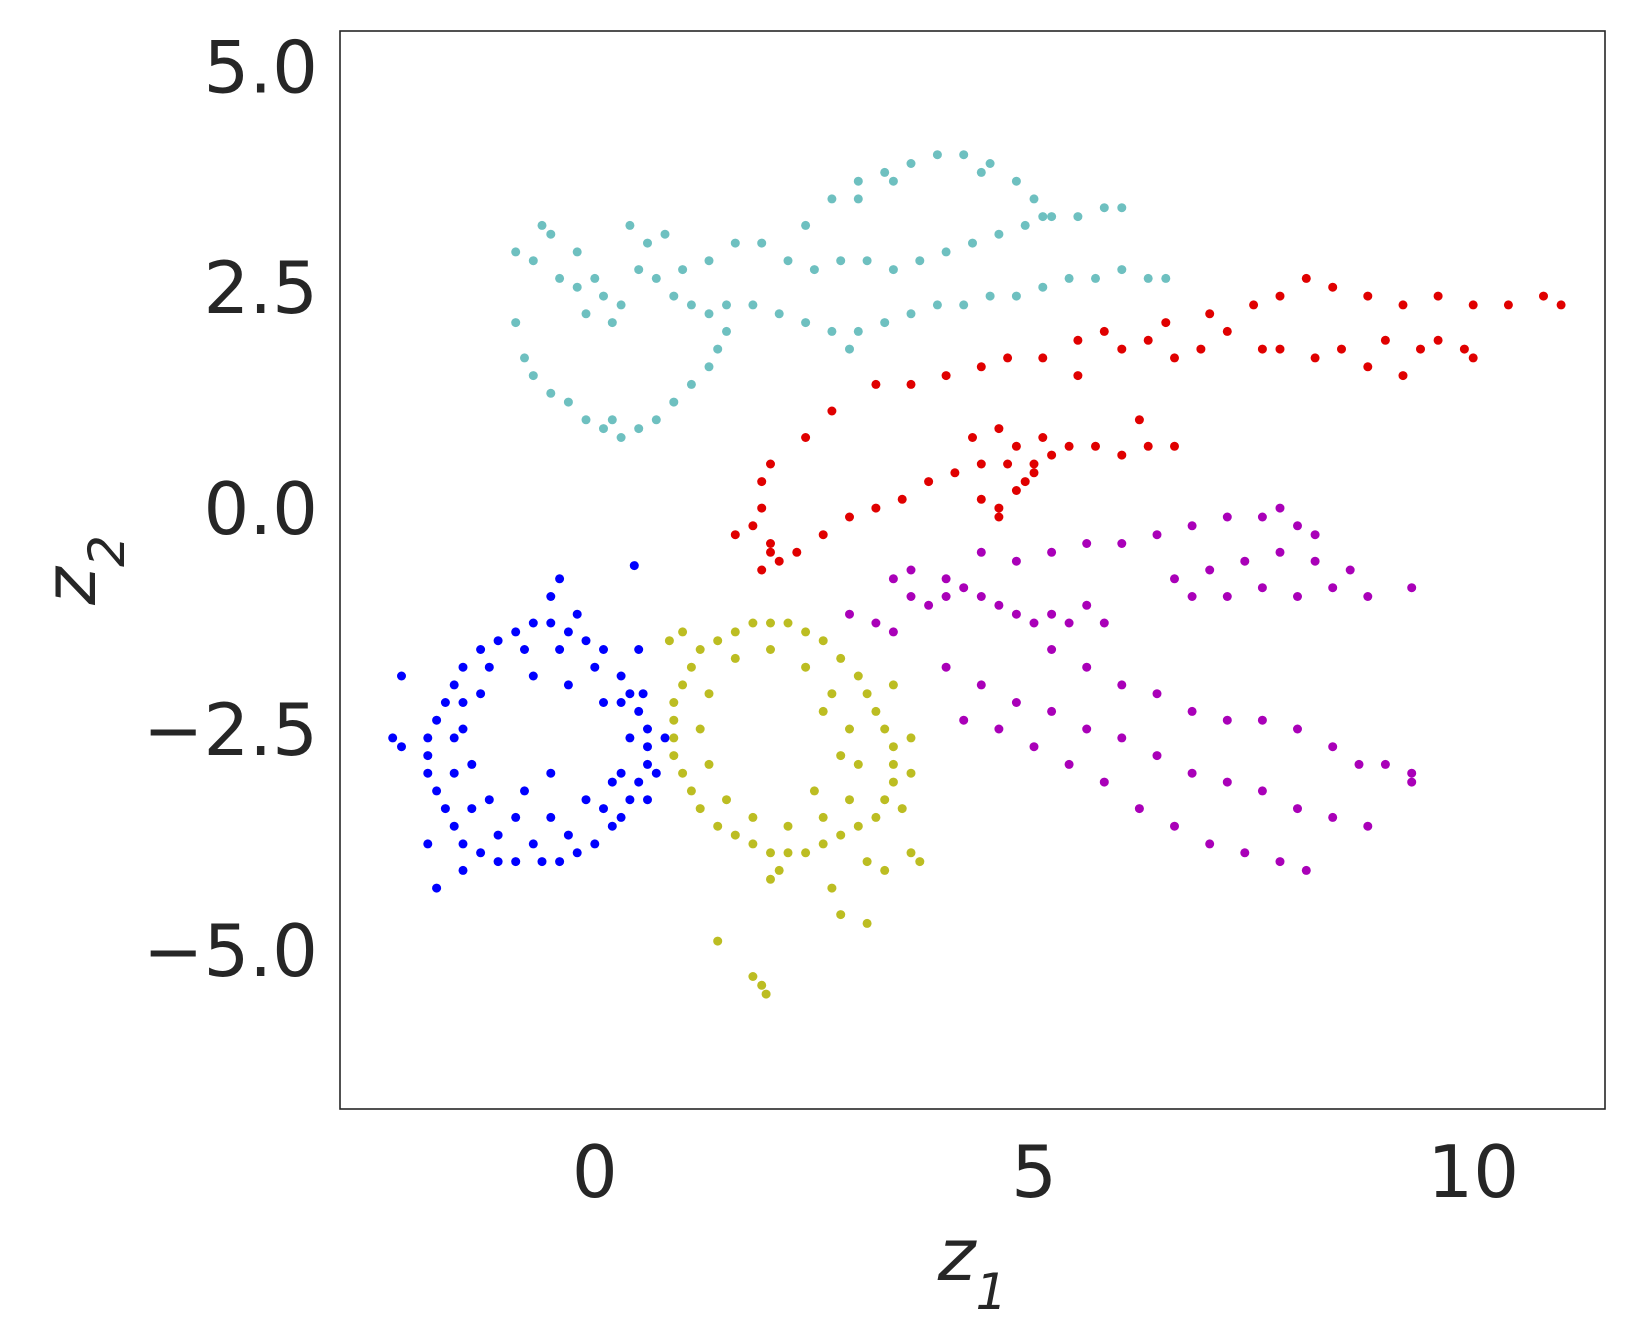 The image size is (1627, 1318). I want to click on y-axis-label-subscript: 2, so click(107, 551).